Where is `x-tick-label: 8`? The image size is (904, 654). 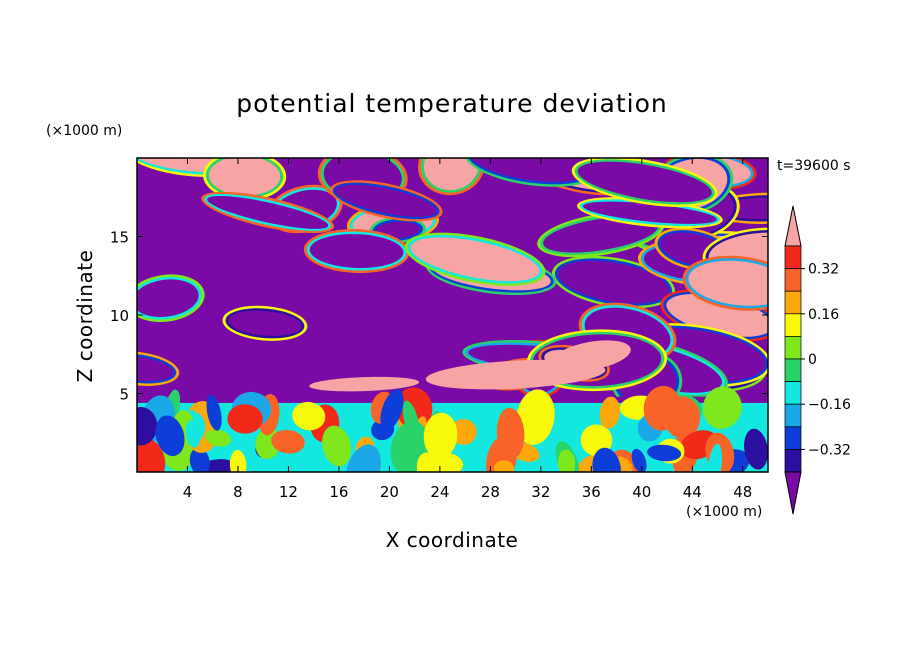
x-tick-label: 8 is located at coordinates (238, 492).